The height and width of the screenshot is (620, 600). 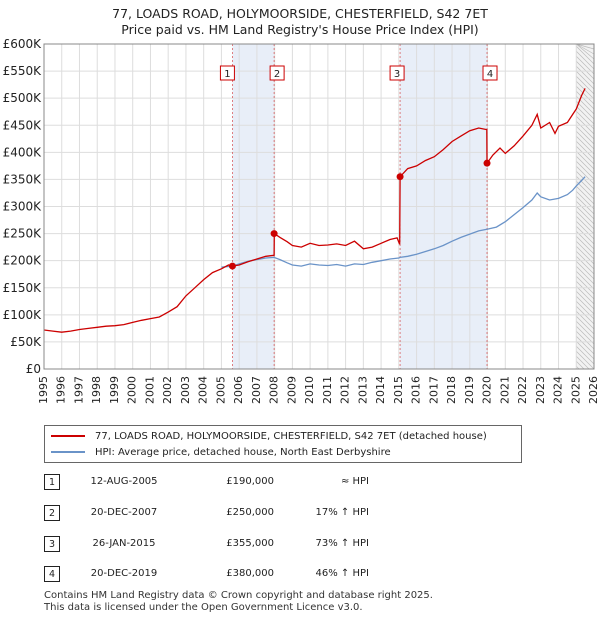 I want to click on sale-label-number: 3, so click(x=397, y=74).